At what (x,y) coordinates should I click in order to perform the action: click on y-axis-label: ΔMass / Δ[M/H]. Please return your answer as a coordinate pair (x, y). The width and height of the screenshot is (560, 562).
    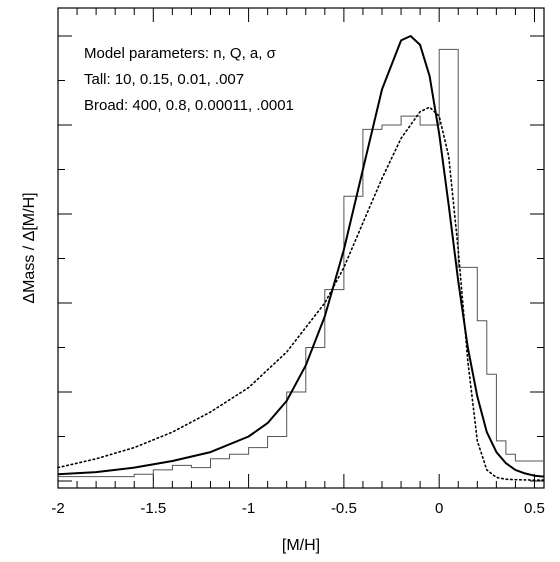
    Looking at the image, I should click on (29, 247).